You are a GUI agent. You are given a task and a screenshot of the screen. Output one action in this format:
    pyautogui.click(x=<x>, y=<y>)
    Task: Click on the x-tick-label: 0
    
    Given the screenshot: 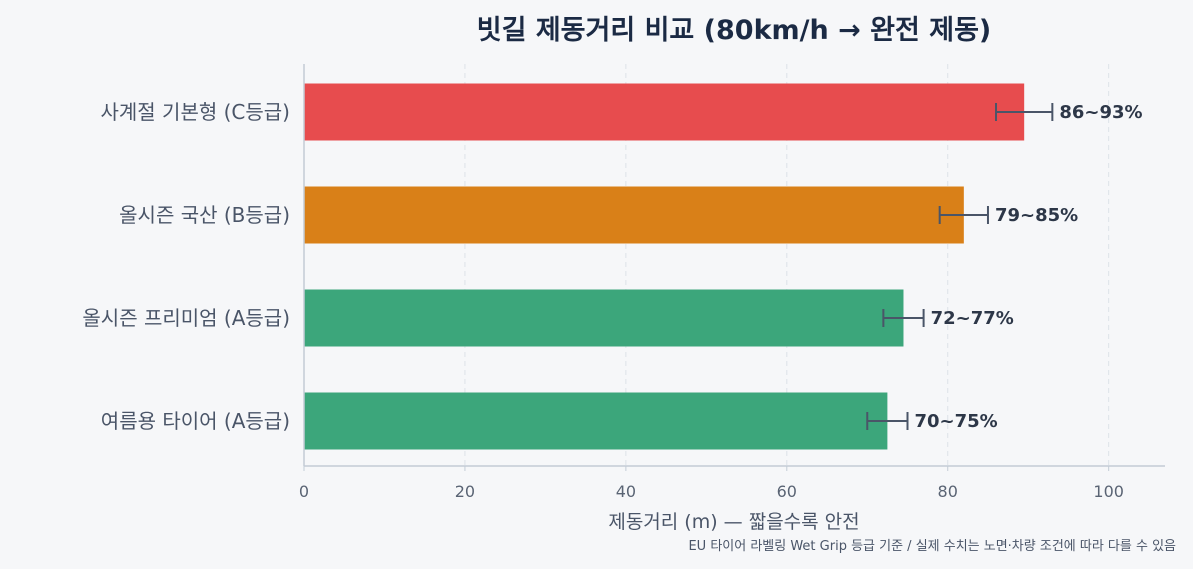 What is the action you would take?
    pyautogui.click(x=304, y=491)
    